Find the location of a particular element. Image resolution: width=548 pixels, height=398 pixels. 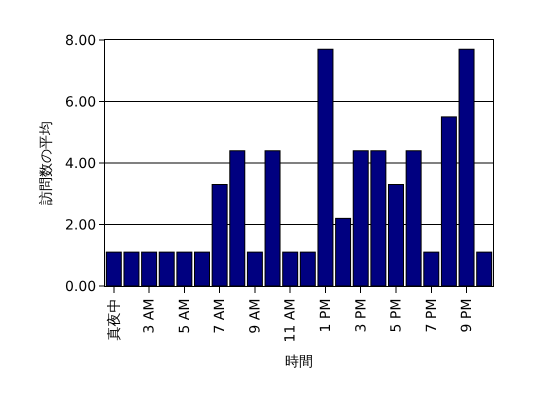

x-tick-label: 3 PM is located at coordinates (361, 315).